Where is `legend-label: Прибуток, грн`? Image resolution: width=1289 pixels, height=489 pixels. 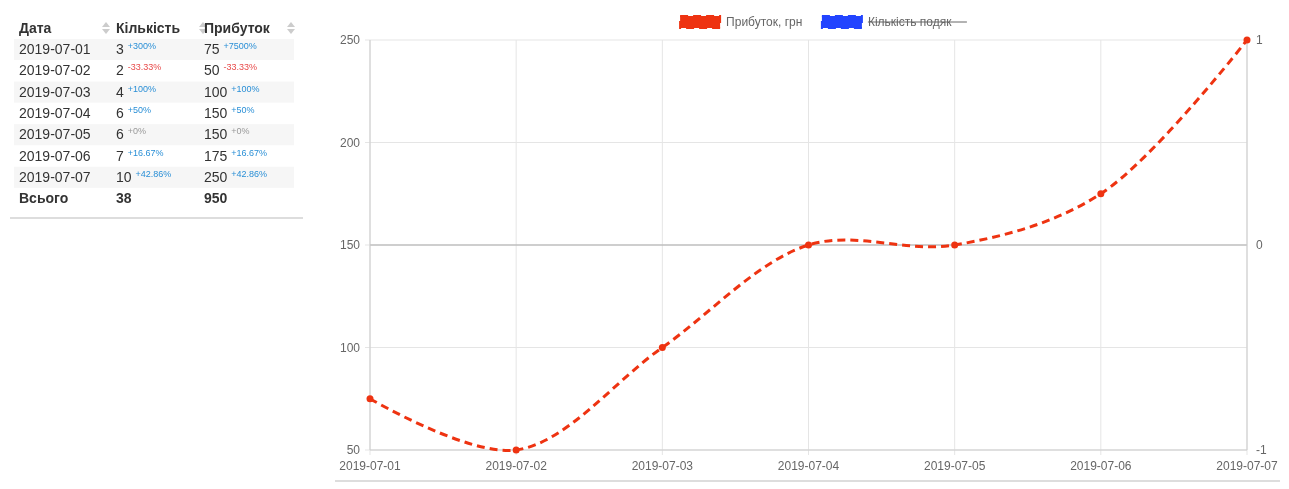
legend-label: Прибуток, грн is located at coordinates (764, 22).